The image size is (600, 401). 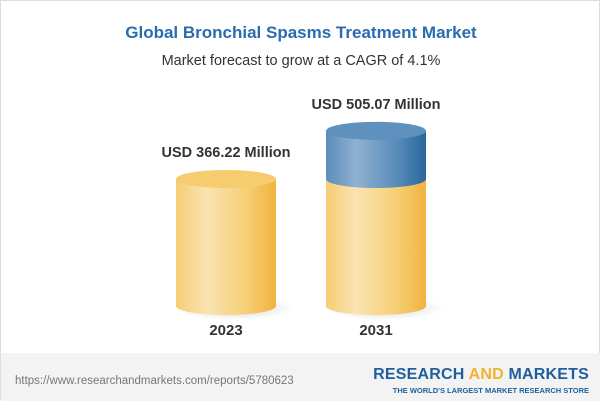 What do you see at coordinates (226, 153) in the screenshot?
I see `data-label: USD 366.22 Million` at bounding box center [226, 153].